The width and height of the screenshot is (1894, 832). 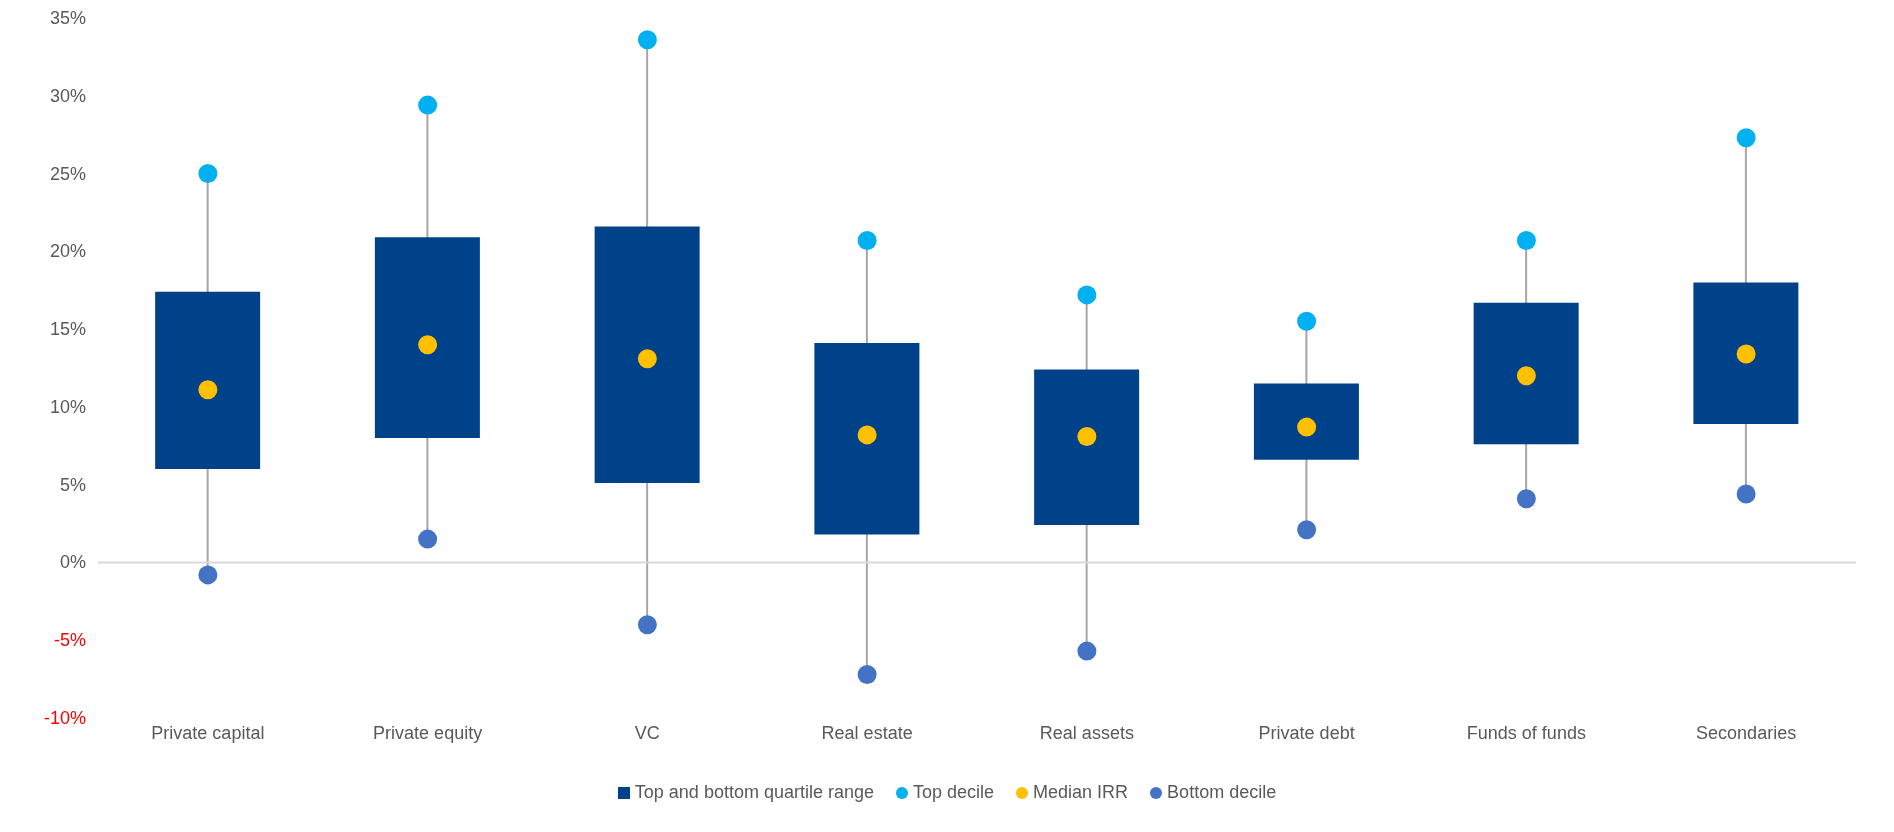 What do you see at coordinates (67, 173) in the screenshot?
I see `y-tick-label: 25%` at bounding box center [67, 173].